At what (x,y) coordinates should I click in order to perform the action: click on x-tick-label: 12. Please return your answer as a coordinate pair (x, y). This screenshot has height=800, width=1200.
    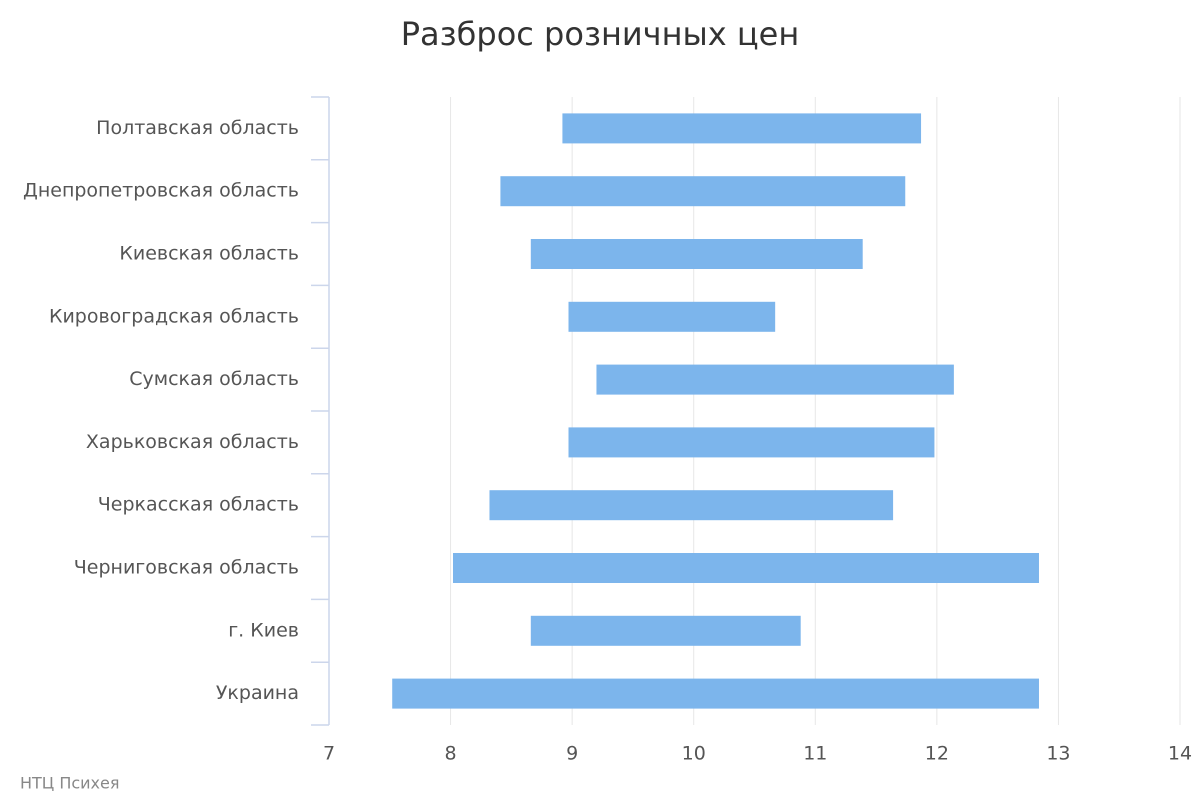
    Looking at the image, I should click on (937, 754).